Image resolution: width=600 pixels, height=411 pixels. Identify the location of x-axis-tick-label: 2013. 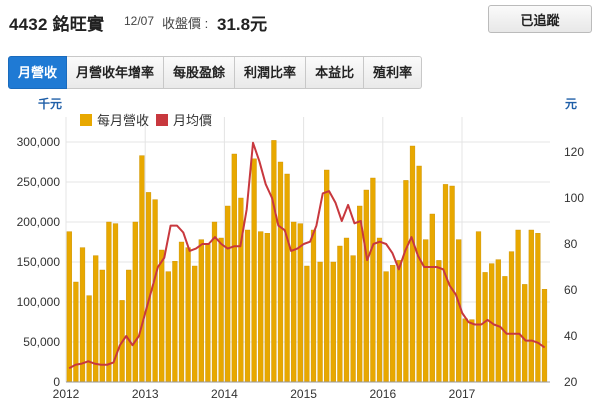
(145, 394).